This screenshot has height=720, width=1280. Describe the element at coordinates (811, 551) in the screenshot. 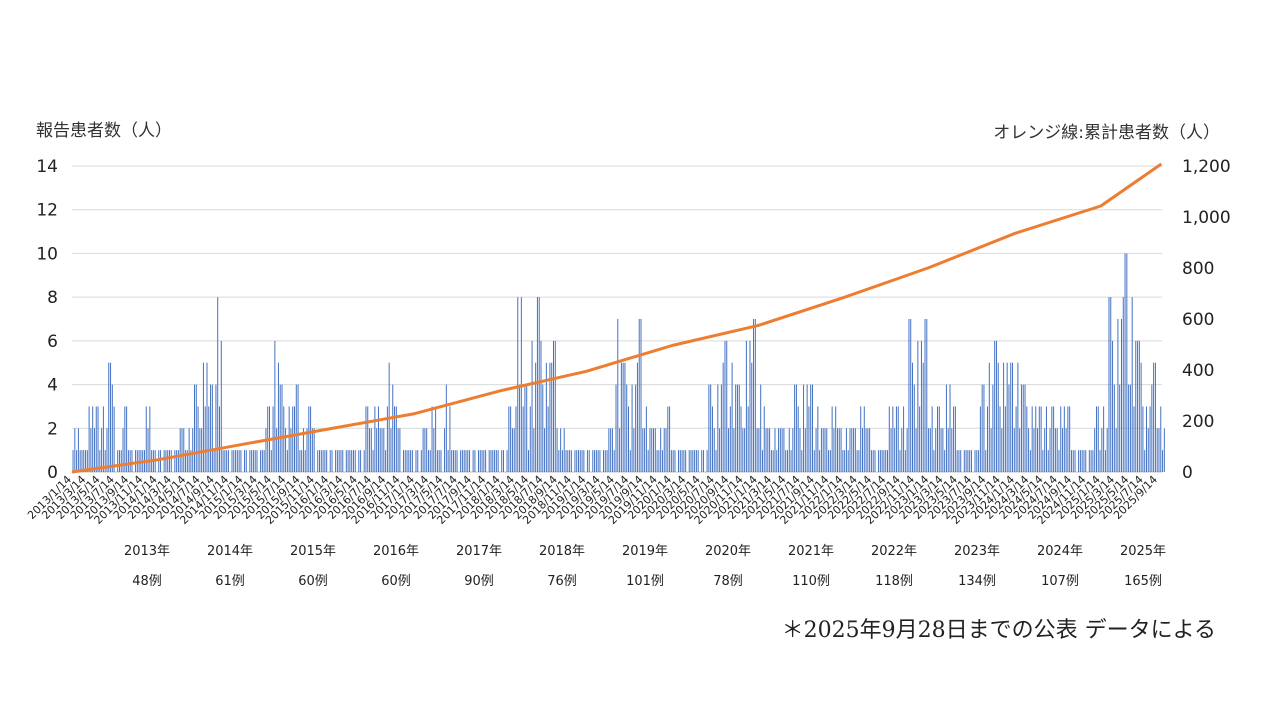

I see `year-label: 2021年` at that location.